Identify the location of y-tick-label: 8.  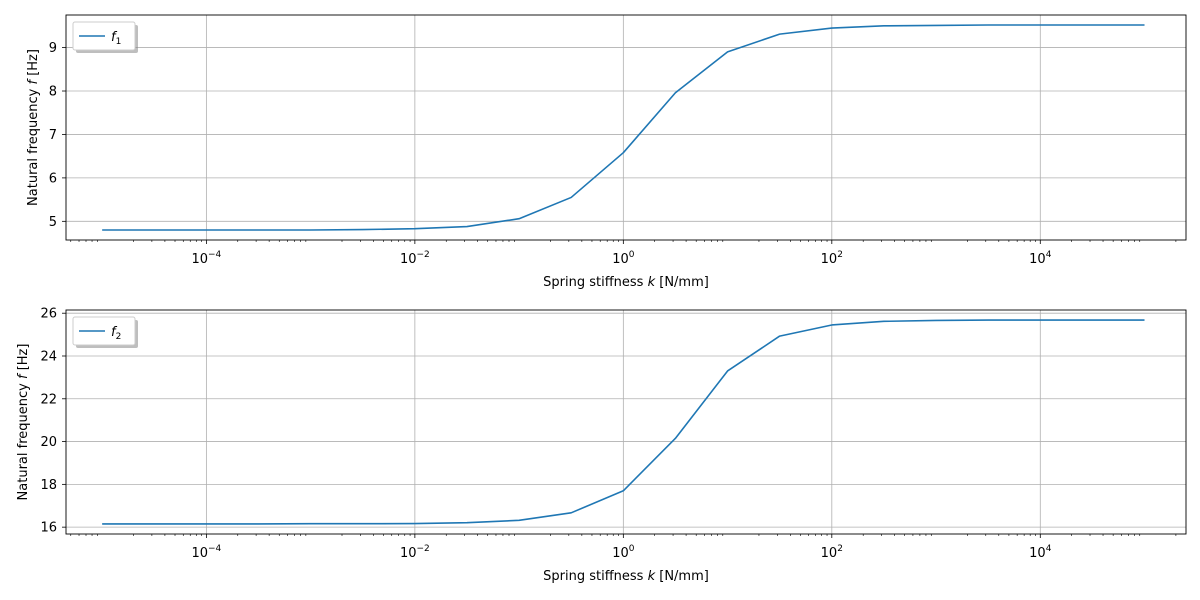
(53, 92).